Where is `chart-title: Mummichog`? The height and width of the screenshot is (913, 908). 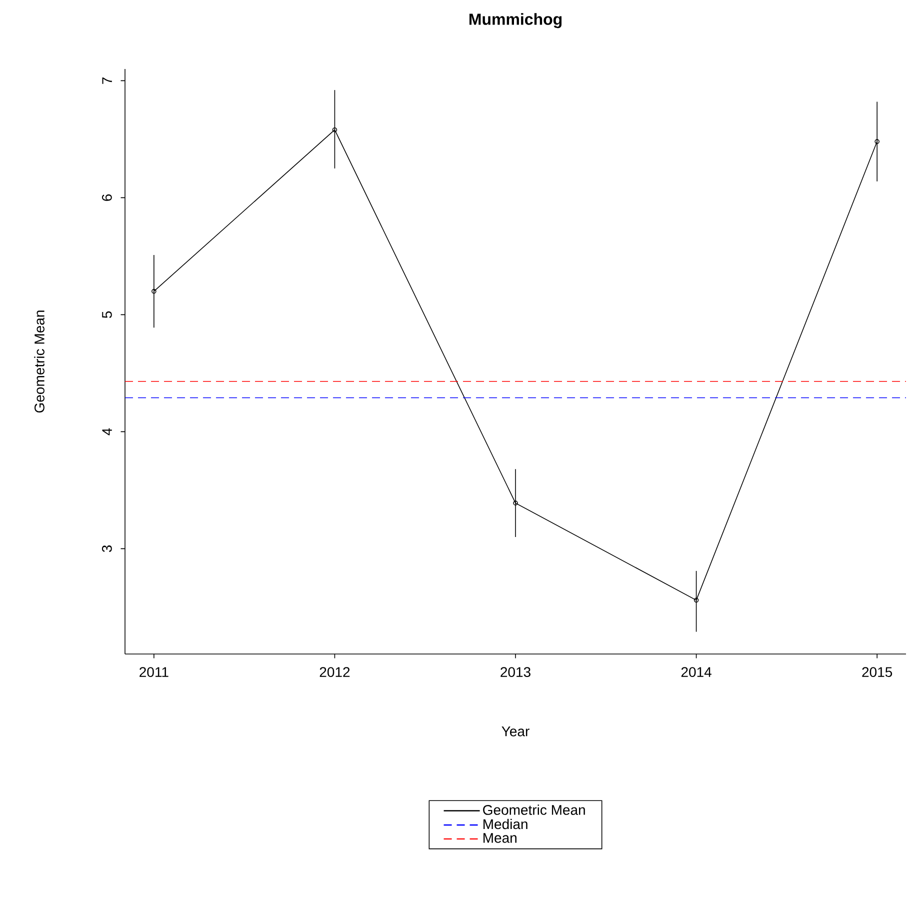
chart-title: Mummichog is located at coordinates (515, 20).